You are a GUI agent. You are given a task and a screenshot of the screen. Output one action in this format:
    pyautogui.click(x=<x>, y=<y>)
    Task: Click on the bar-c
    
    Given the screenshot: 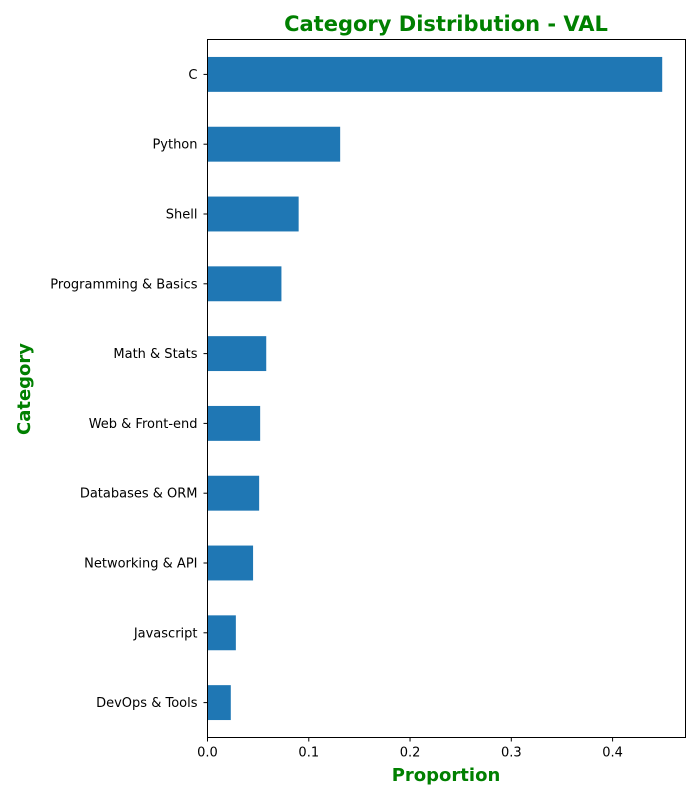 What is the action you would take?
    pyautogui.click(x=435, y=74)
    